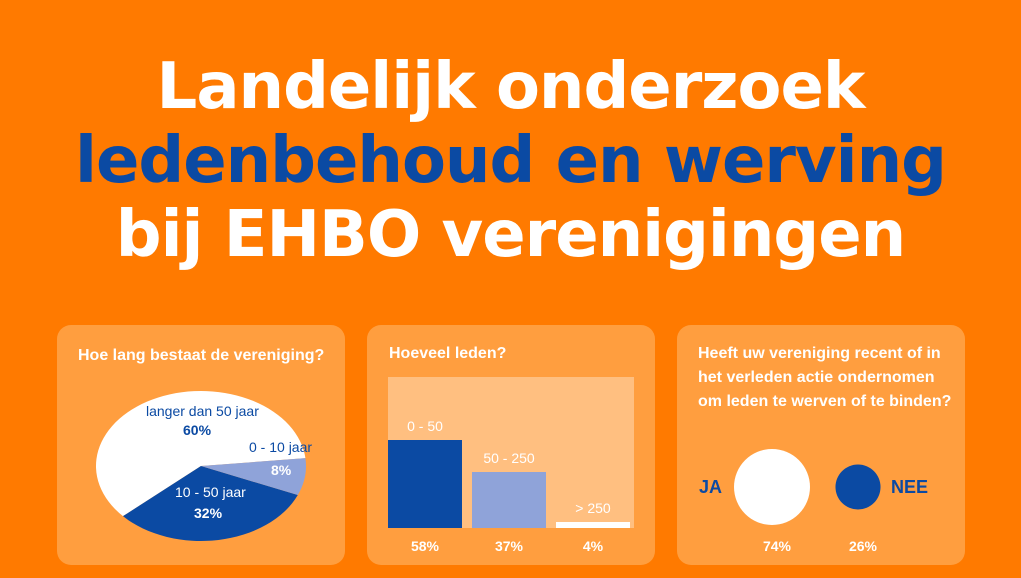 This screenshot has width=1021, height=578. Describe the element at coordinates (201, 355) in the screenshot. I see `age-question: Hoe lang bestaat de vereniging?` at that location.